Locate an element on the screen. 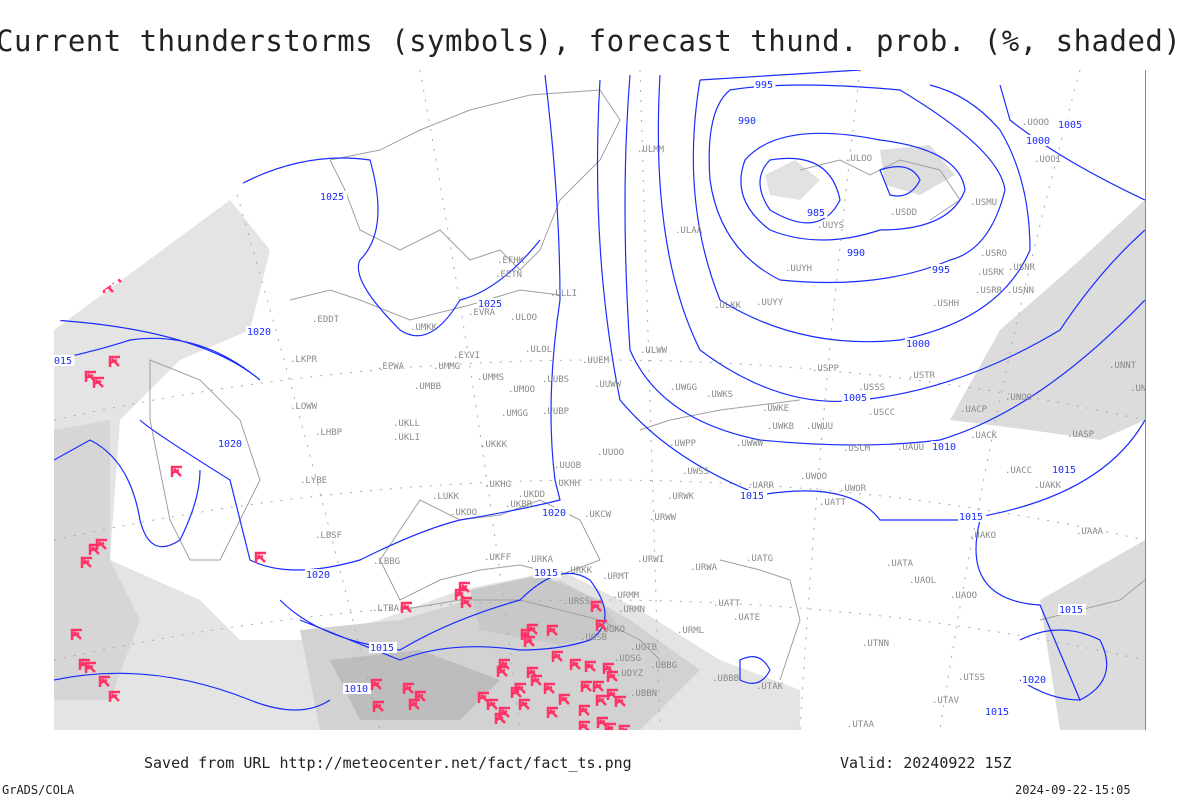 Image resolution: width=1200 pixels, height=800 pixels. station-label: .USHH is located at coordinates (945, 304).